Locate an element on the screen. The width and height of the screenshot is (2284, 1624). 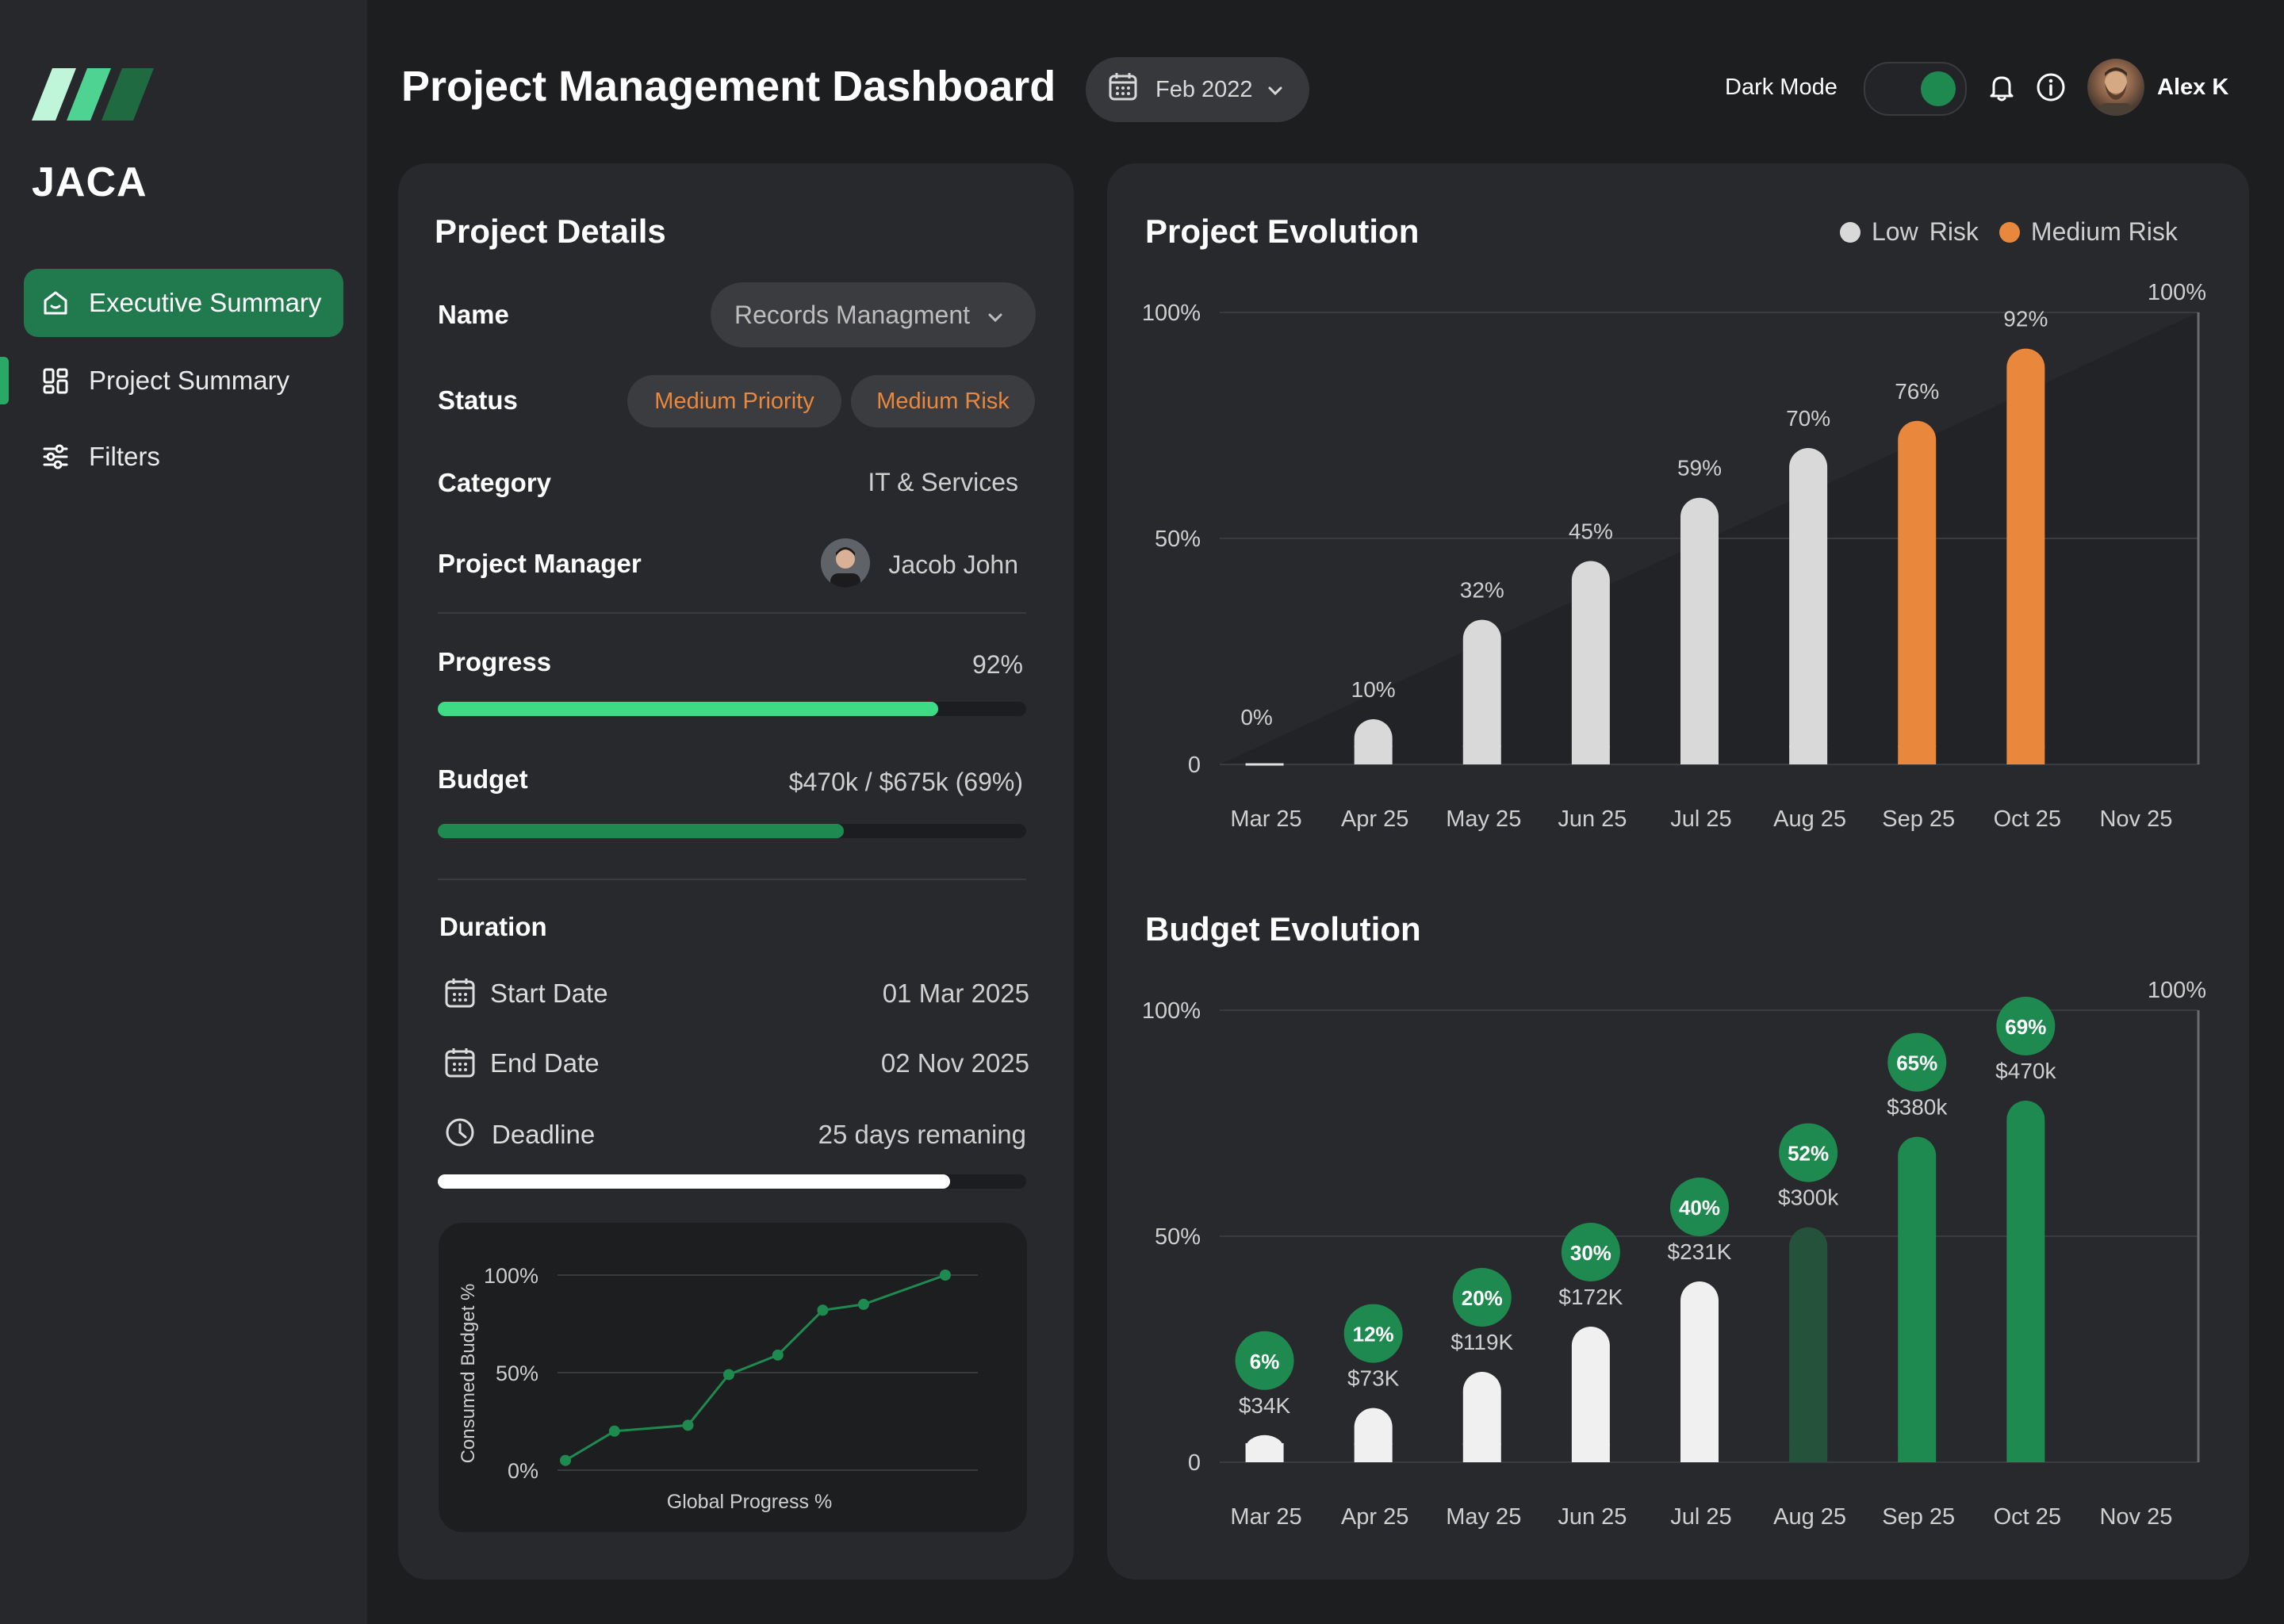
end-date-label: End Date is located at coordinates (545, 1063).